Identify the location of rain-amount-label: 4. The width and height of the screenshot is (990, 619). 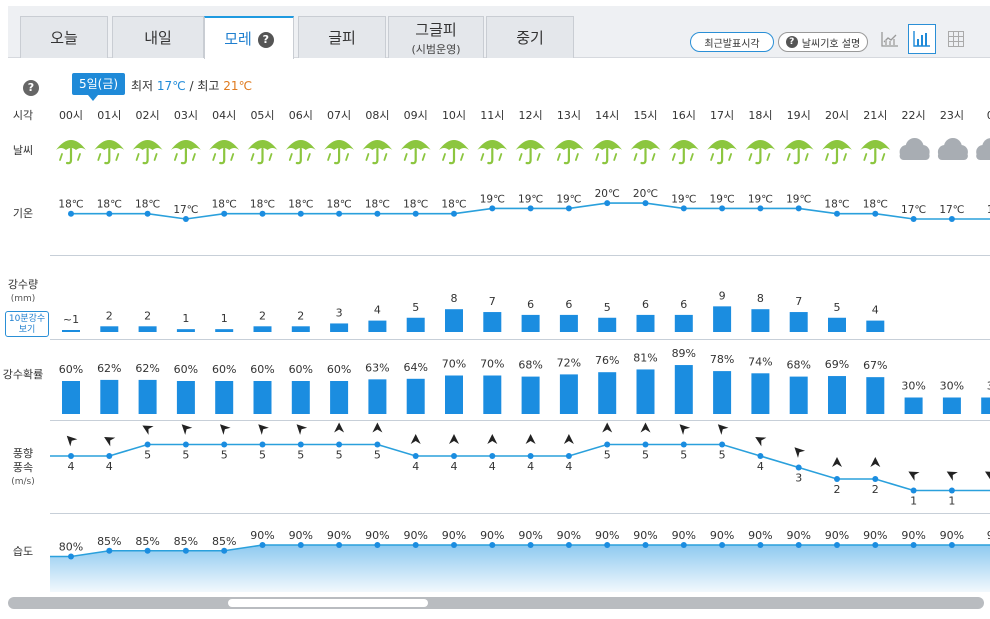
(875, 310).